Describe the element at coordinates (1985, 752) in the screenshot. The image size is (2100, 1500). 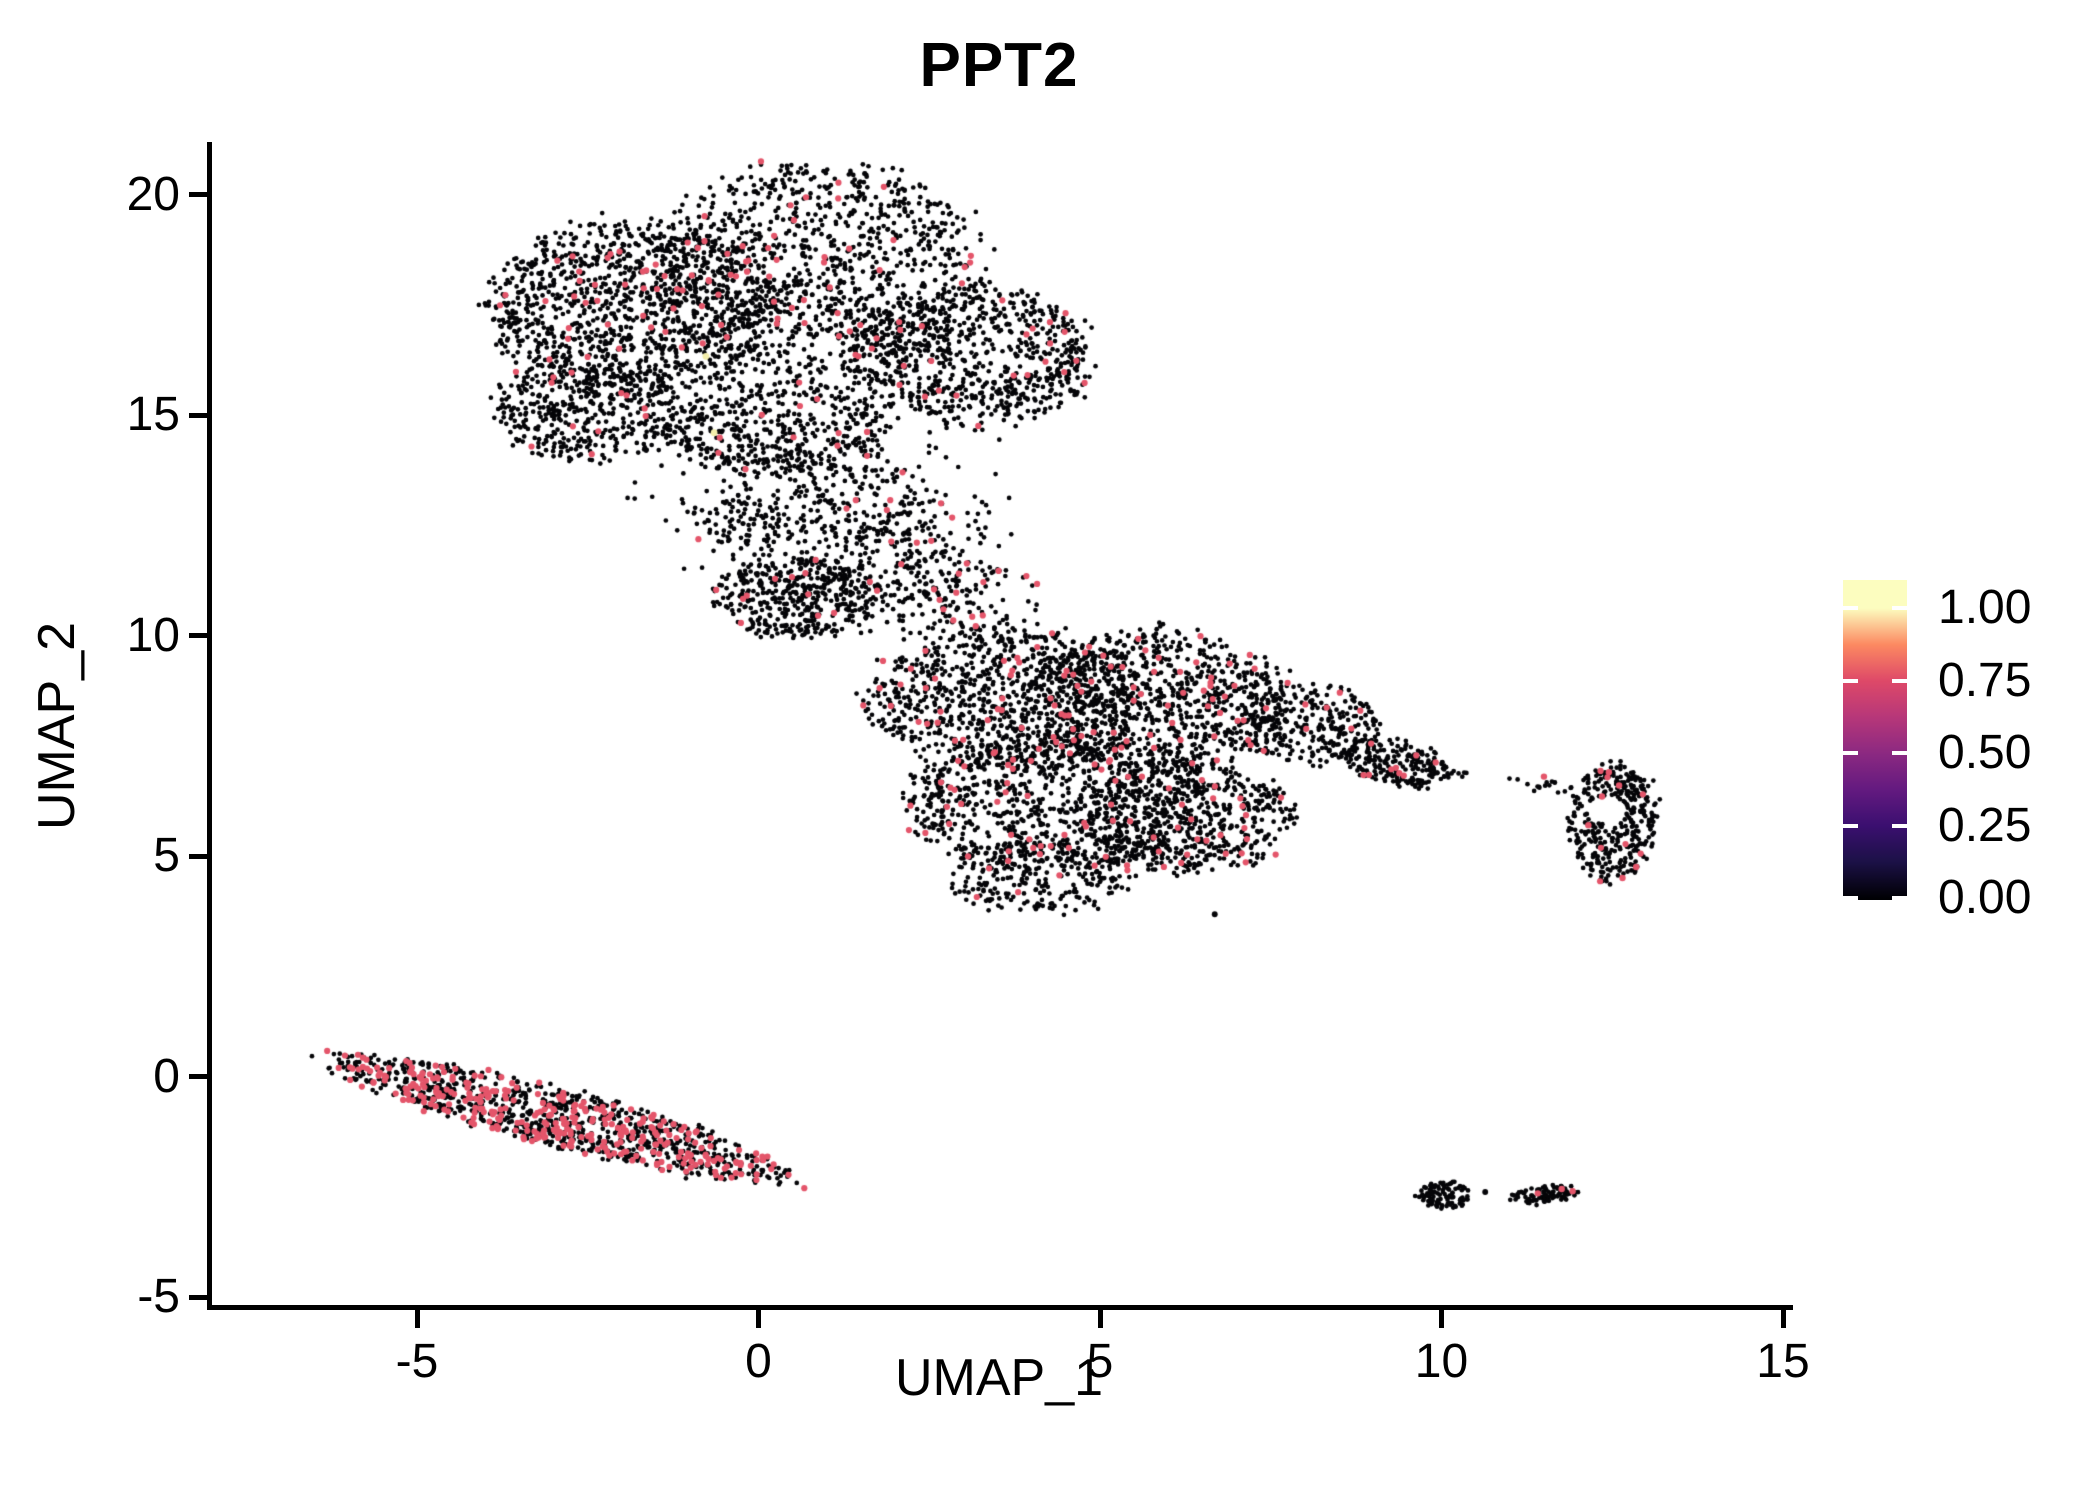
I see `colorbar-tick-label: 0.50` at that location.